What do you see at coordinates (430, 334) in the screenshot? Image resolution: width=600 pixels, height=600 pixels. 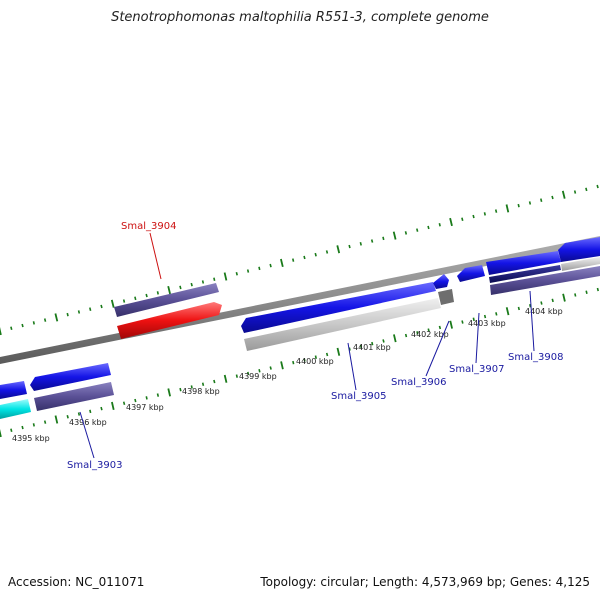 I see `kbp-label-4402: 4402 kbp` at bounding box center [430, 334].